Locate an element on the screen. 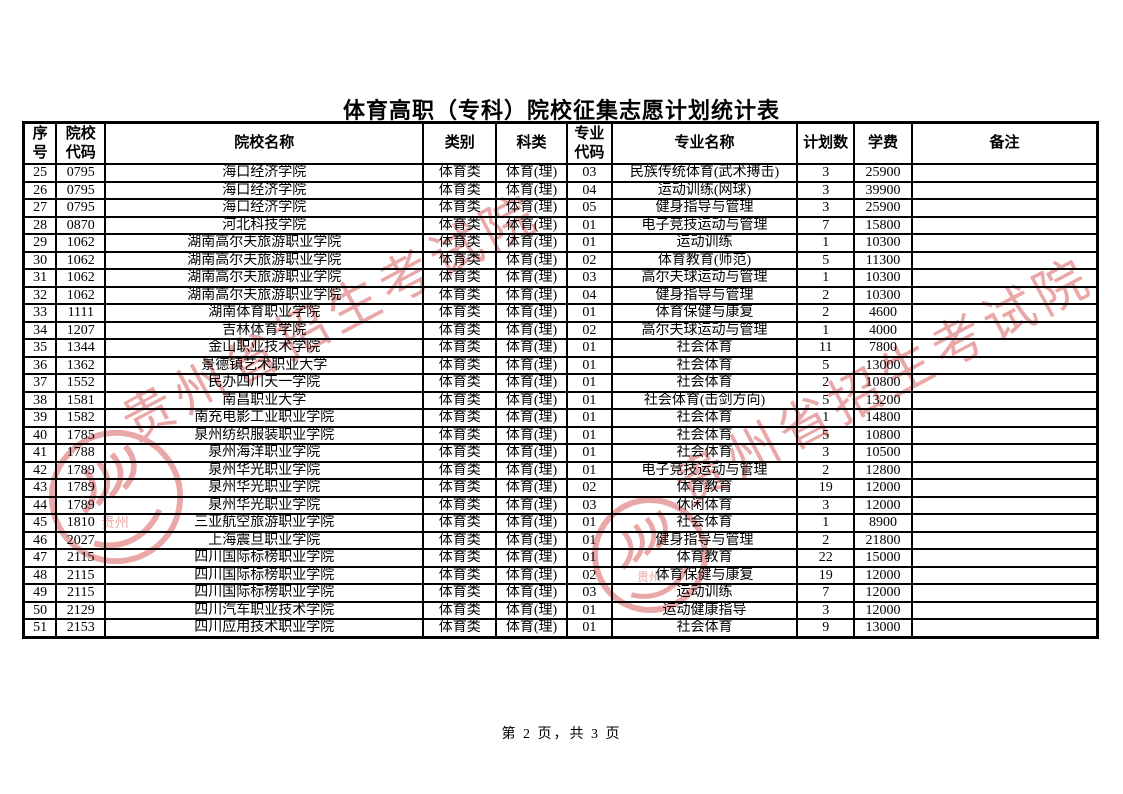  table-cell: 13000 is located at coordinates (883, 365).